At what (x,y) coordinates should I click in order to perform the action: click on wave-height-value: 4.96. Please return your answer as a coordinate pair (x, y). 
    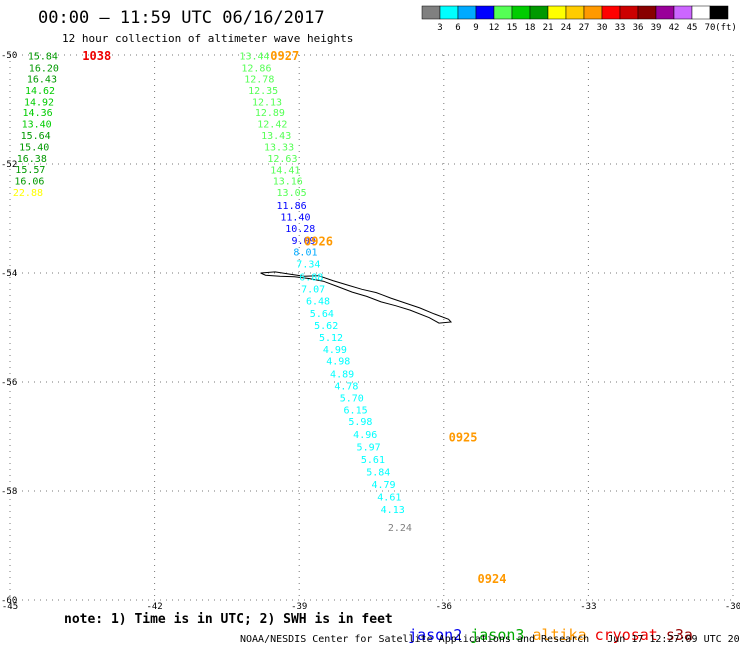
    Looking at the image, I should click on (365, 435).